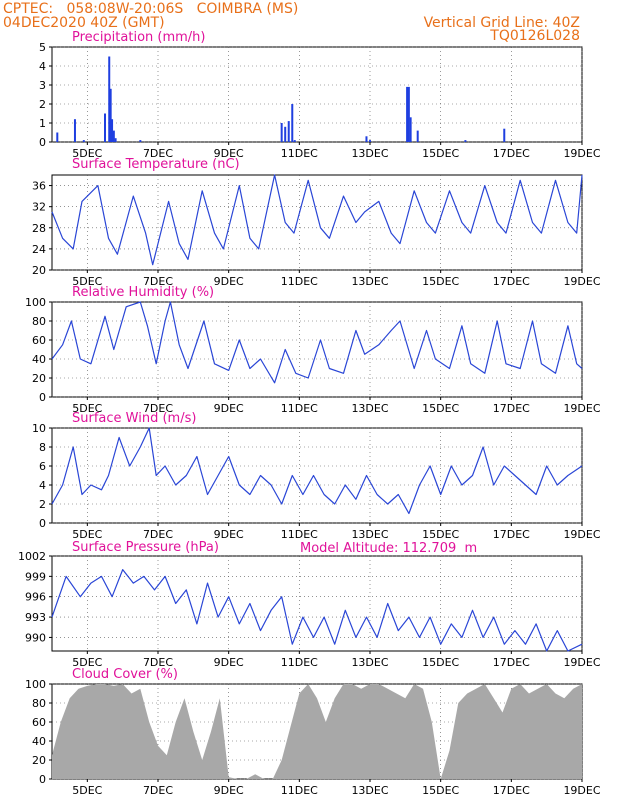 The height and width of the screenshot is (800, 618). What do you see at coordinates (42, 123) in the screenshot?
I see `y-tick-label: 1` at bounding box center [42, 123].